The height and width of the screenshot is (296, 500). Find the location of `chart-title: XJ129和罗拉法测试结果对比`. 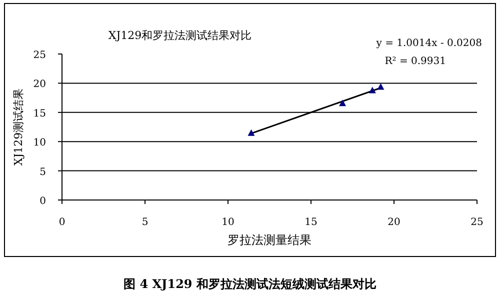

chart-title: XJ129和罗拉法测试结果对比 is located at coordinates (180, 35).